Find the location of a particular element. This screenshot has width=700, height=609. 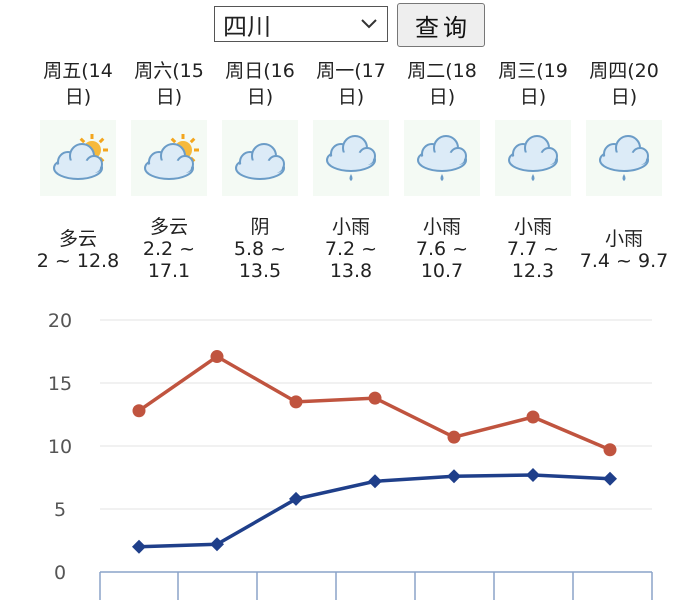

weather-summary: 小雨 7.4 ~ 9.7 is located at coordinates (624, 250).